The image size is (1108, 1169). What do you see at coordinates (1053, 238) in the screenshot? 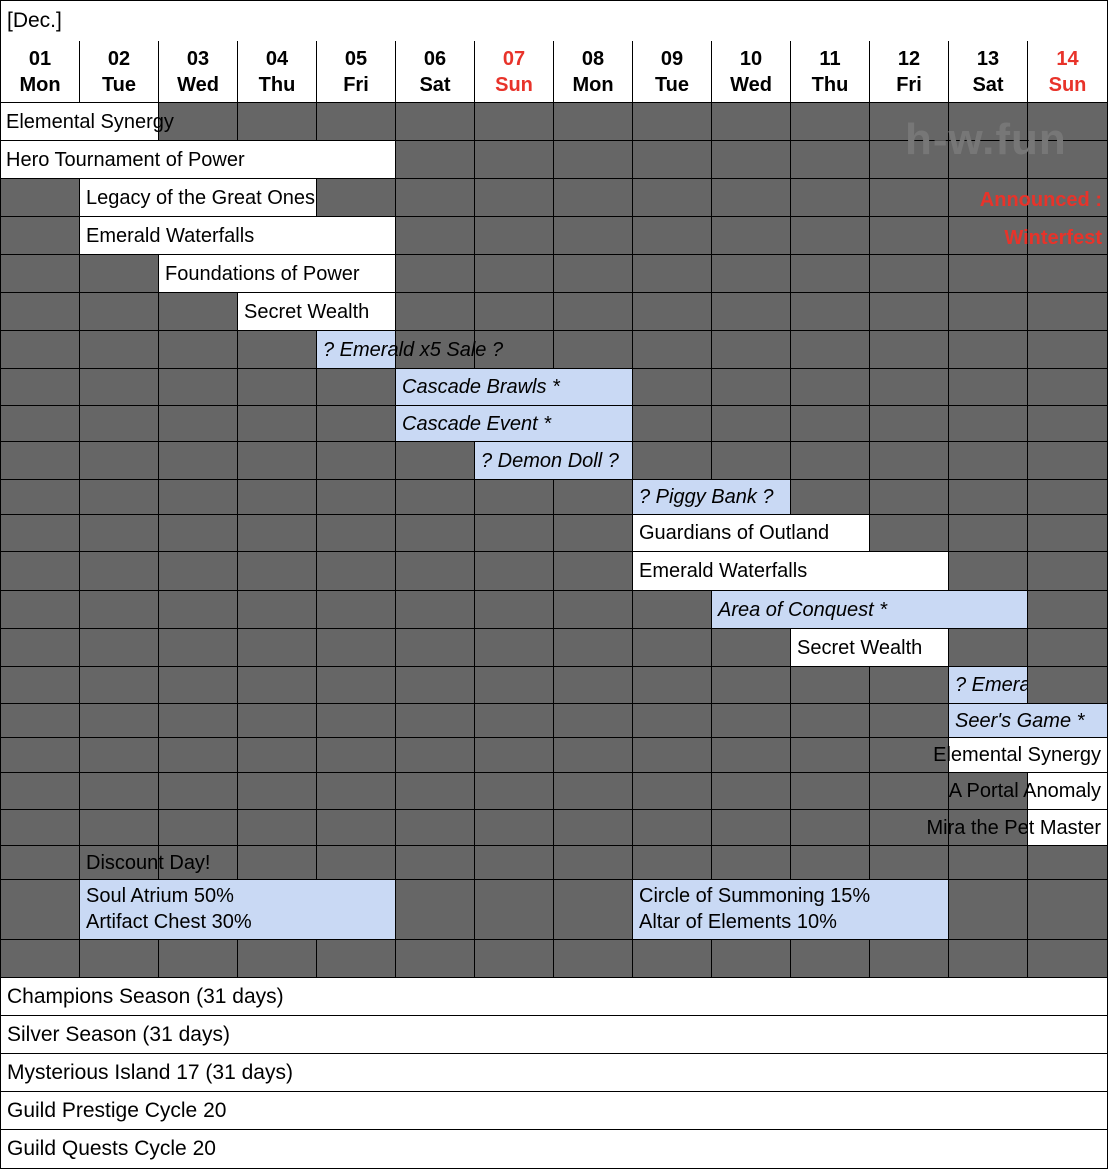
I see `announcement-line2: Winterfest` at bounding box center [1053, 238].